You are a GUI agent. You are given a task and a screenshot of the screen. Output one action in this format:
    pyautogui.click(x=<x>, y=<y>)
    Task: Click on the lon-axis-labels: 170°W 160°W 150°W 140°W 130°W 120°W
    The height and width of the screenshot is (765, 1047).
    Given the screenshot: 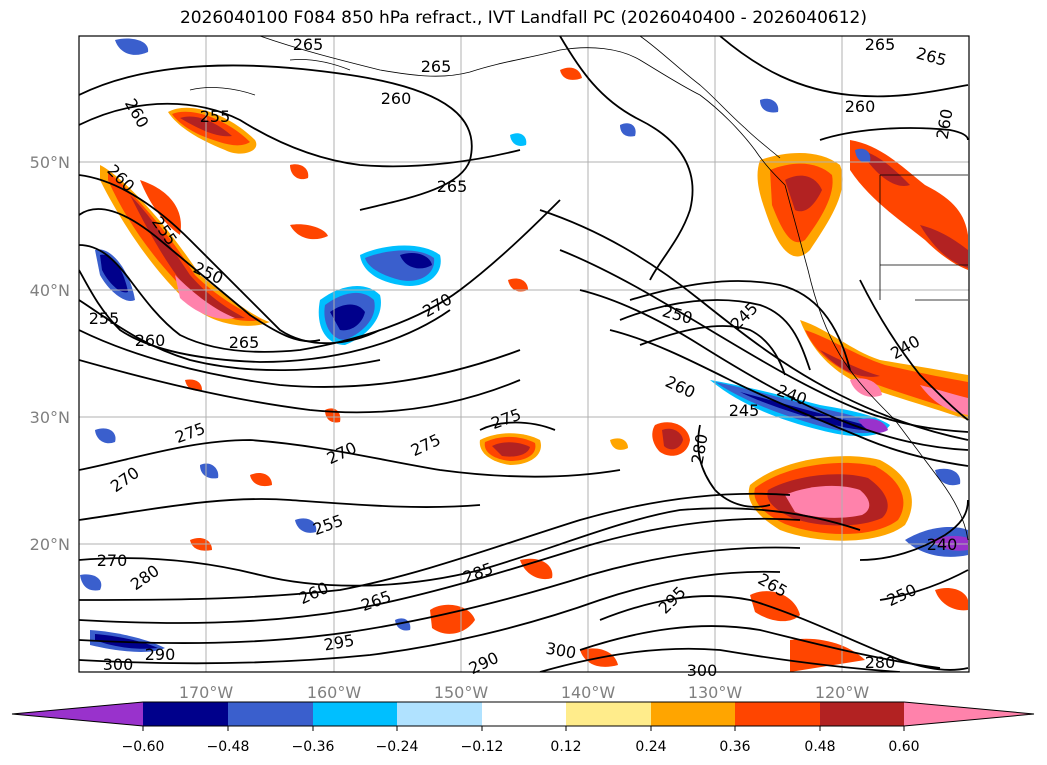 What is the action you would take?
    pyautogui.click(x=524, y=692)
    